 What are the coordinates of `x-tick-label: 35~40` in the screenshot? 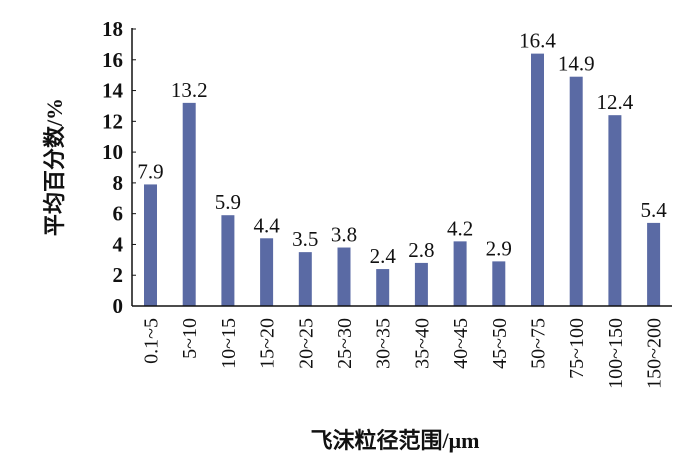 It's located at (422, 343).